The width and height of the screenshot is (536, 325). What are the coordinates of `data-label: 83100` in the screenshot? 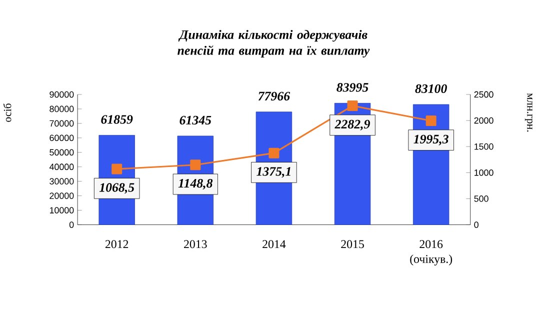 It's located at (431, 88).